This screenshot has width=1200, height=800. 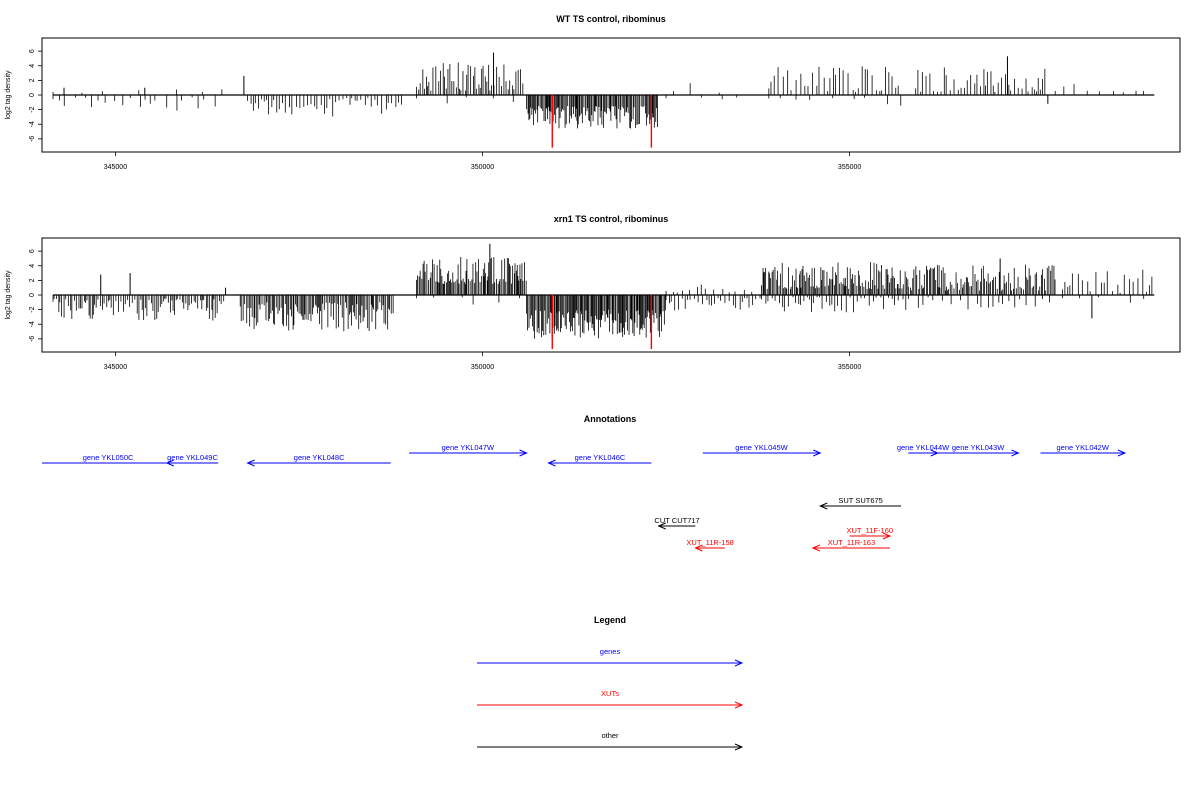 What do you see at coordinates (870, 530) in the screenshot?
I see `feature-label: XUT_11F-160` at bounding box center [870, 530].